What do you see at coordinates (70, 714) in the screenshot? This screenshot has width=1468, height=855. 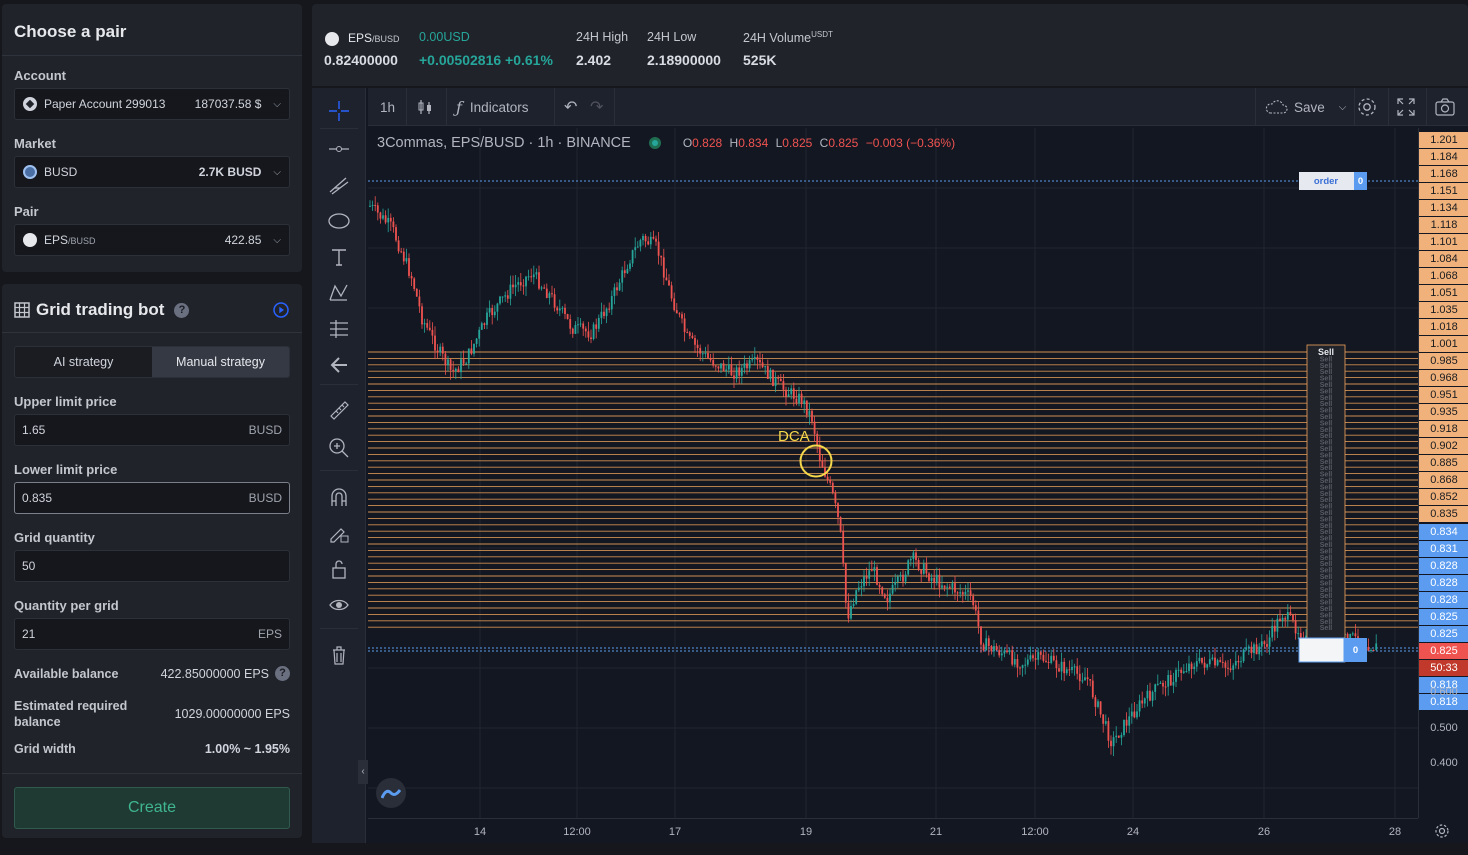 I see `estimated-balance-label: Estimated required balance` at bounding box center [70, 714].